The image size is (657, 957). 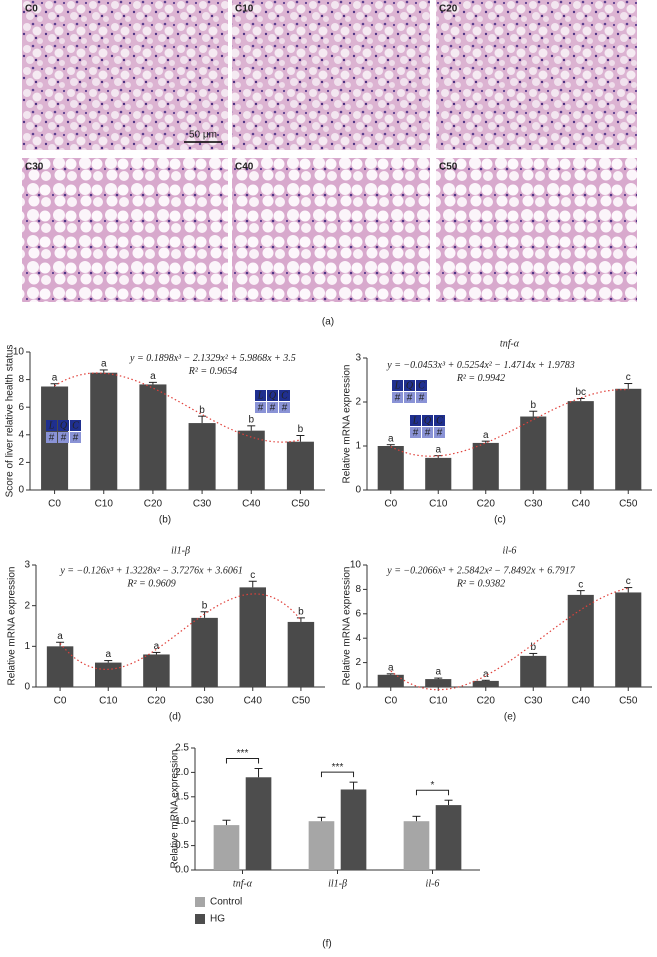 What do you see at coordinates (438, 701) in the screenshot?
I see `x-tick-label: C10` at bounding box center [438, 701].